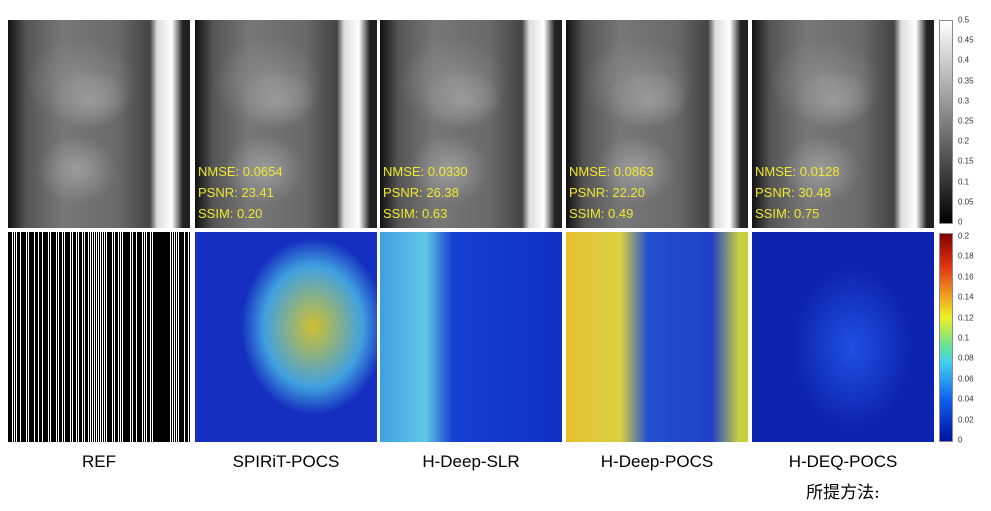  Describe the element at coordinates (946, 122) in the screenshot. I see `gray-colorbar` at that location.